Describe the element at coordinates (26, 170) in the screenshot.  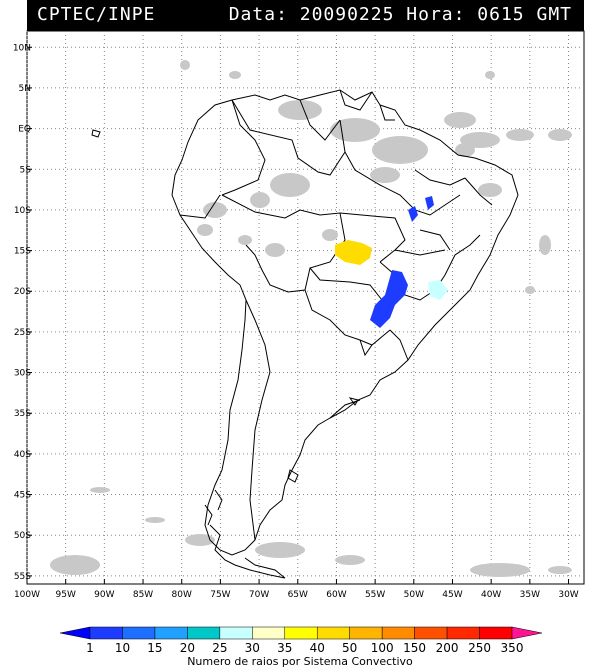
I see `lat-label: 5S` at that location.